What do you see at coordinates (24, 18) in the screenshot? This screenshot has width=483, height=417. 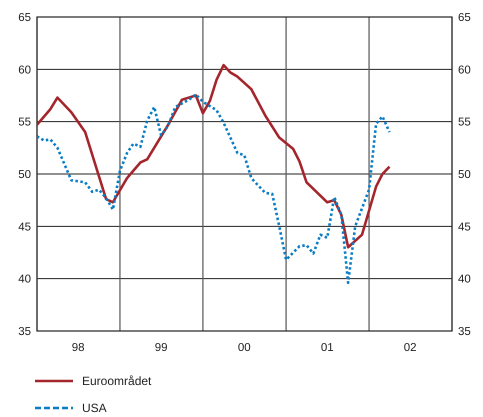 I see `y-tick-label: 65` at bounding box center [24, 18].